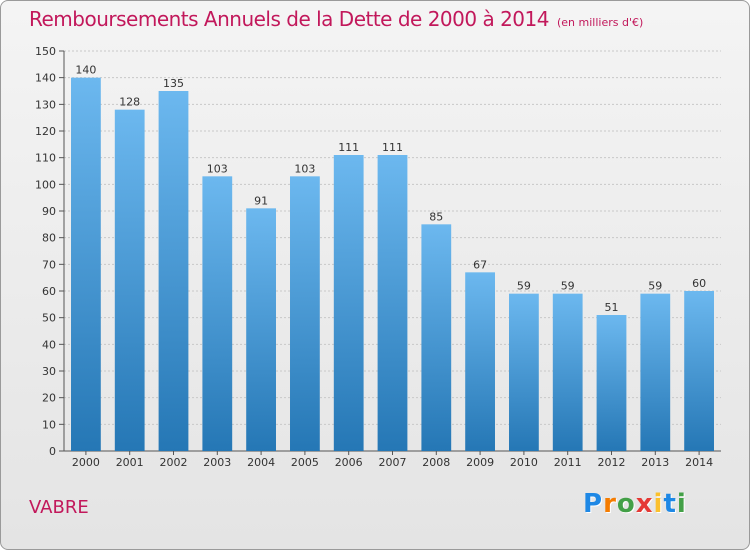 The image size is (750, 550). Describe the element at coordinates (86, 462) in the screenshot. I see `x-tick-label: 2000` at that location.